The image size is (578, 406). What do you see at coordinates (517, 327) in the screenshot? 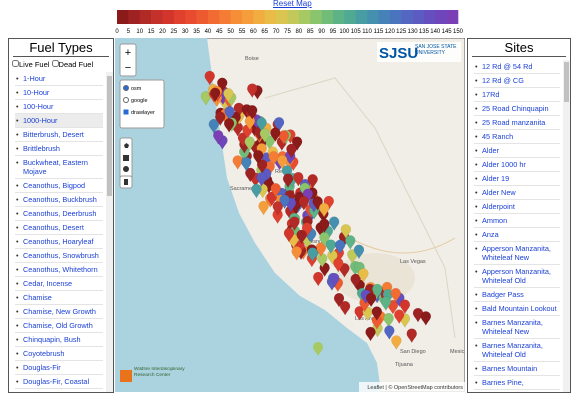
I see `list-item: Barnes Manzanita, Whiteleaf New` at bounding box center [517, 327].